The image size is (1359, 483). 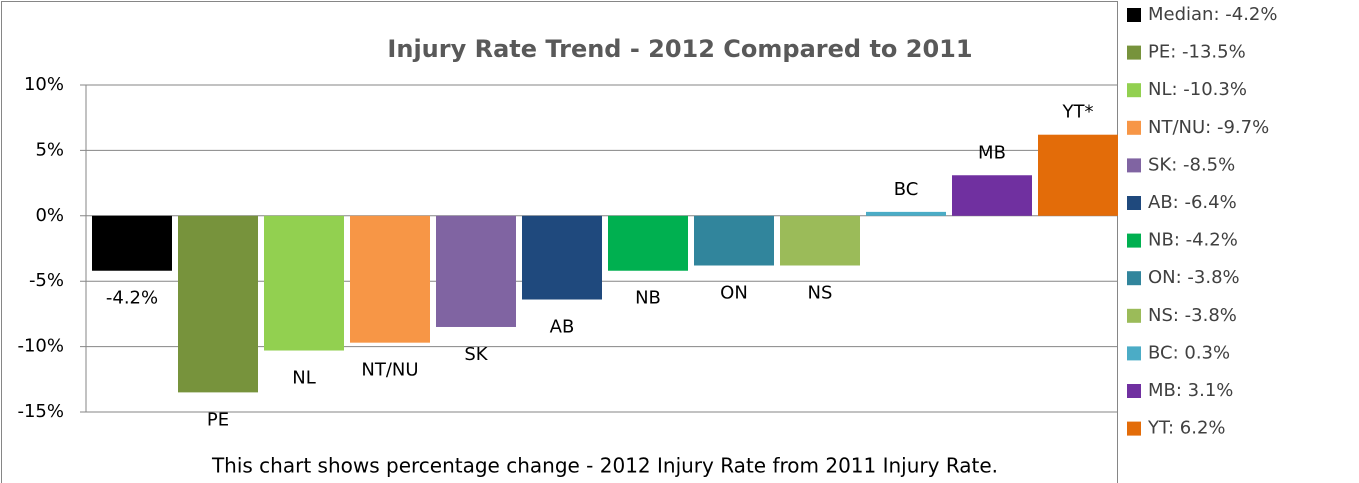 I want to click on legend-label: MB: 3.1%, so click(x=1190, y=390).